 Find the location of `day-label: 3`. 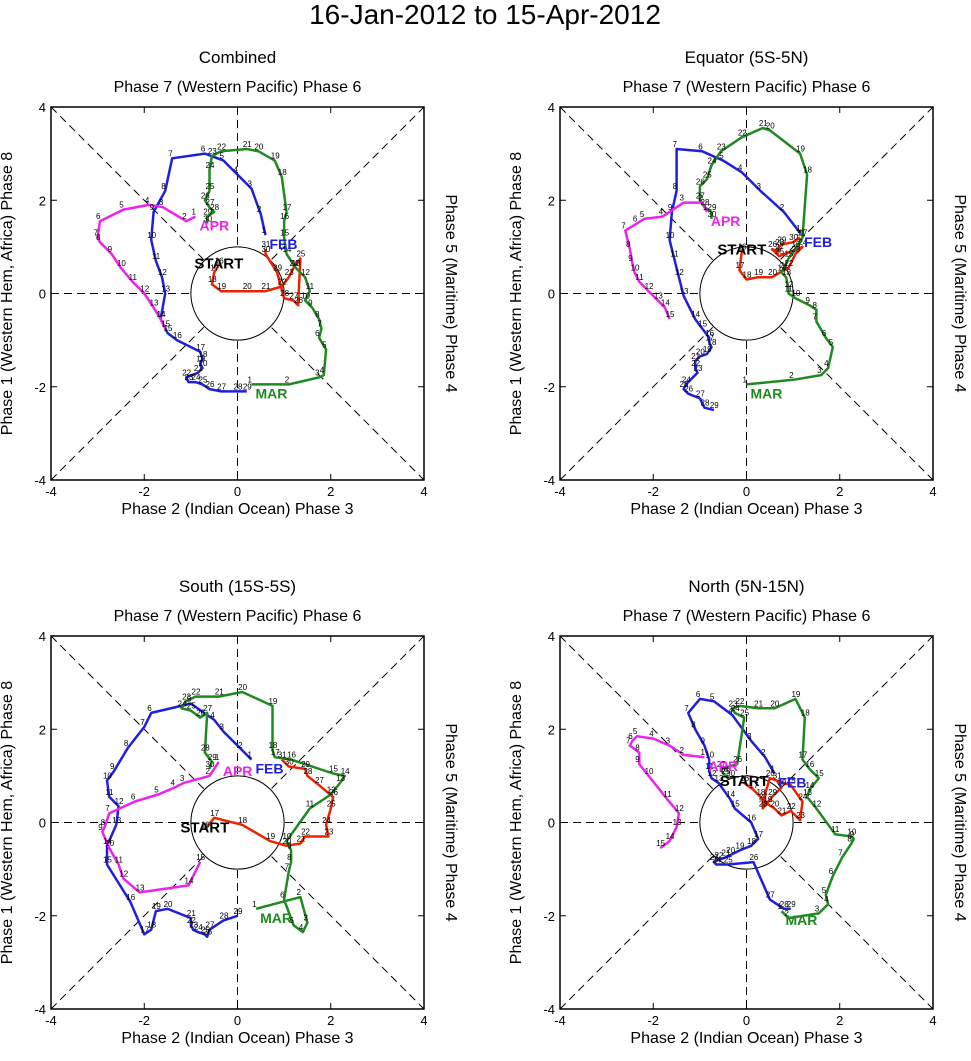

day-label: 3 is located at coordinates (749, 736).